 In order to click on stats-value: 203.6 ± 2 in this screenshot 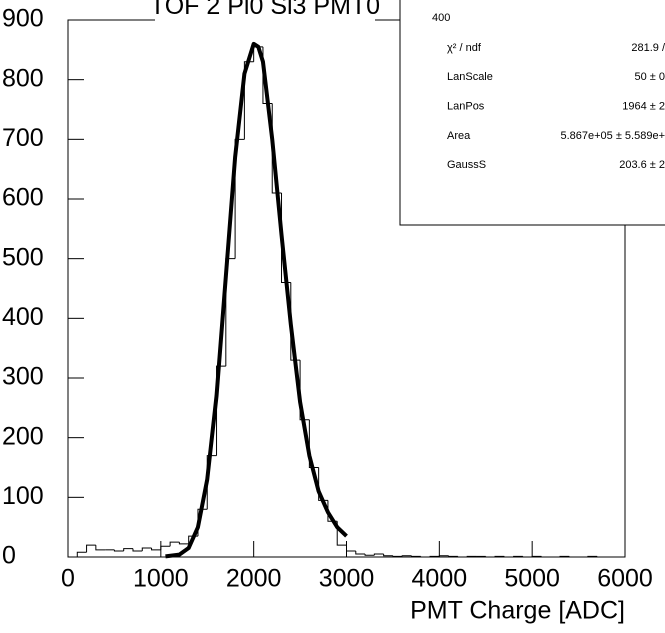, I will do `click(642, 165)`.